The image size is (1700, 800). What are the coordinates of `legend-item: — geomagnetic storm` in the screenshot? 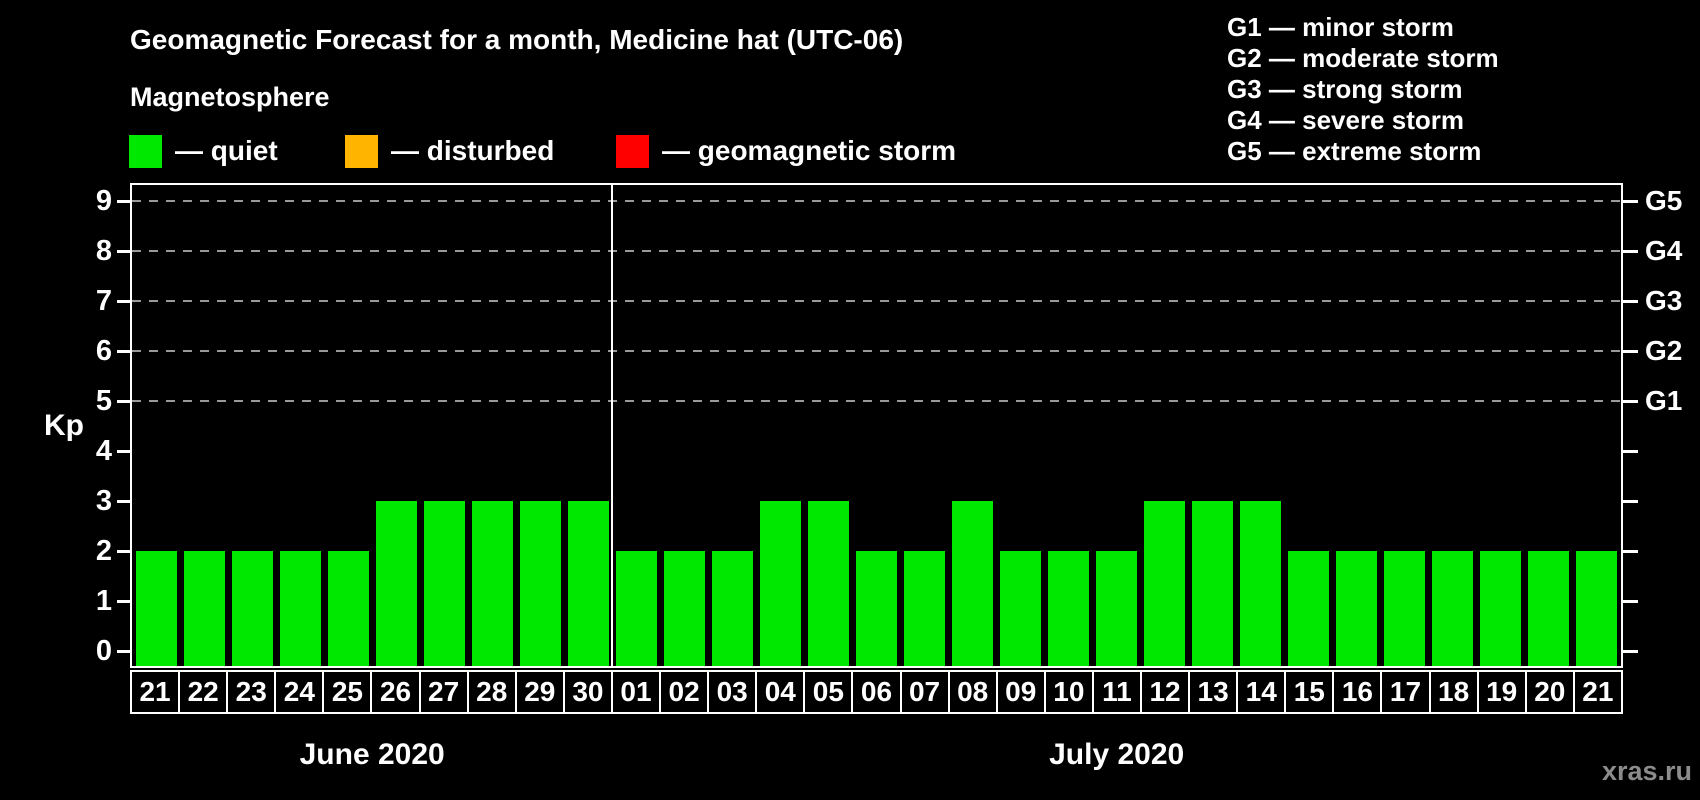 It's located at (786, 151).